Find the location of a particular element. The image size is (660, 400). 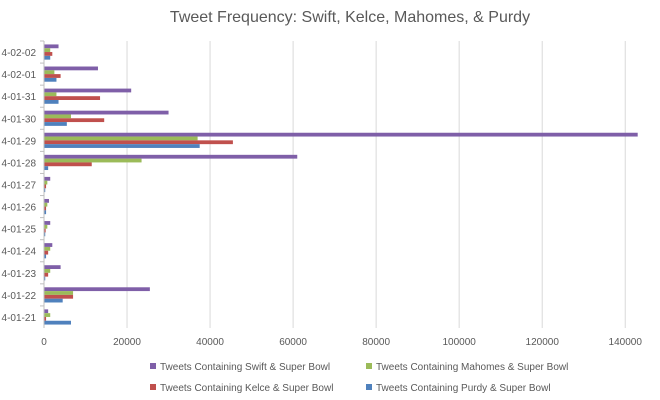

x-tick-label: 100000 is located at coordinates (459, 342).